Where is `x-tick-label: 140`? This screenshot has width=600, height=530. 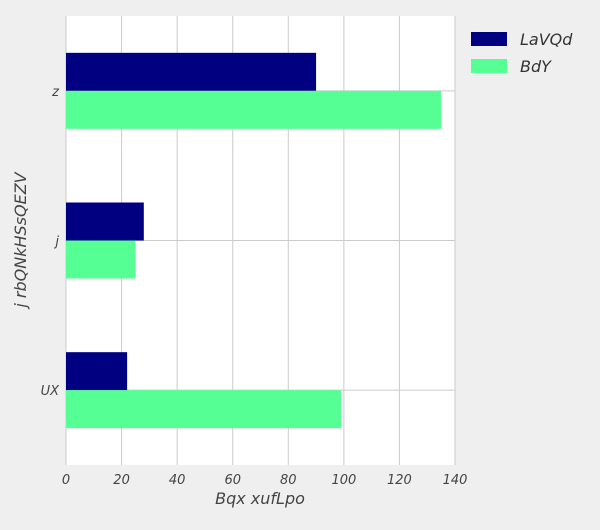
x-tick-label: 140 is located at coordinates (455, 480).